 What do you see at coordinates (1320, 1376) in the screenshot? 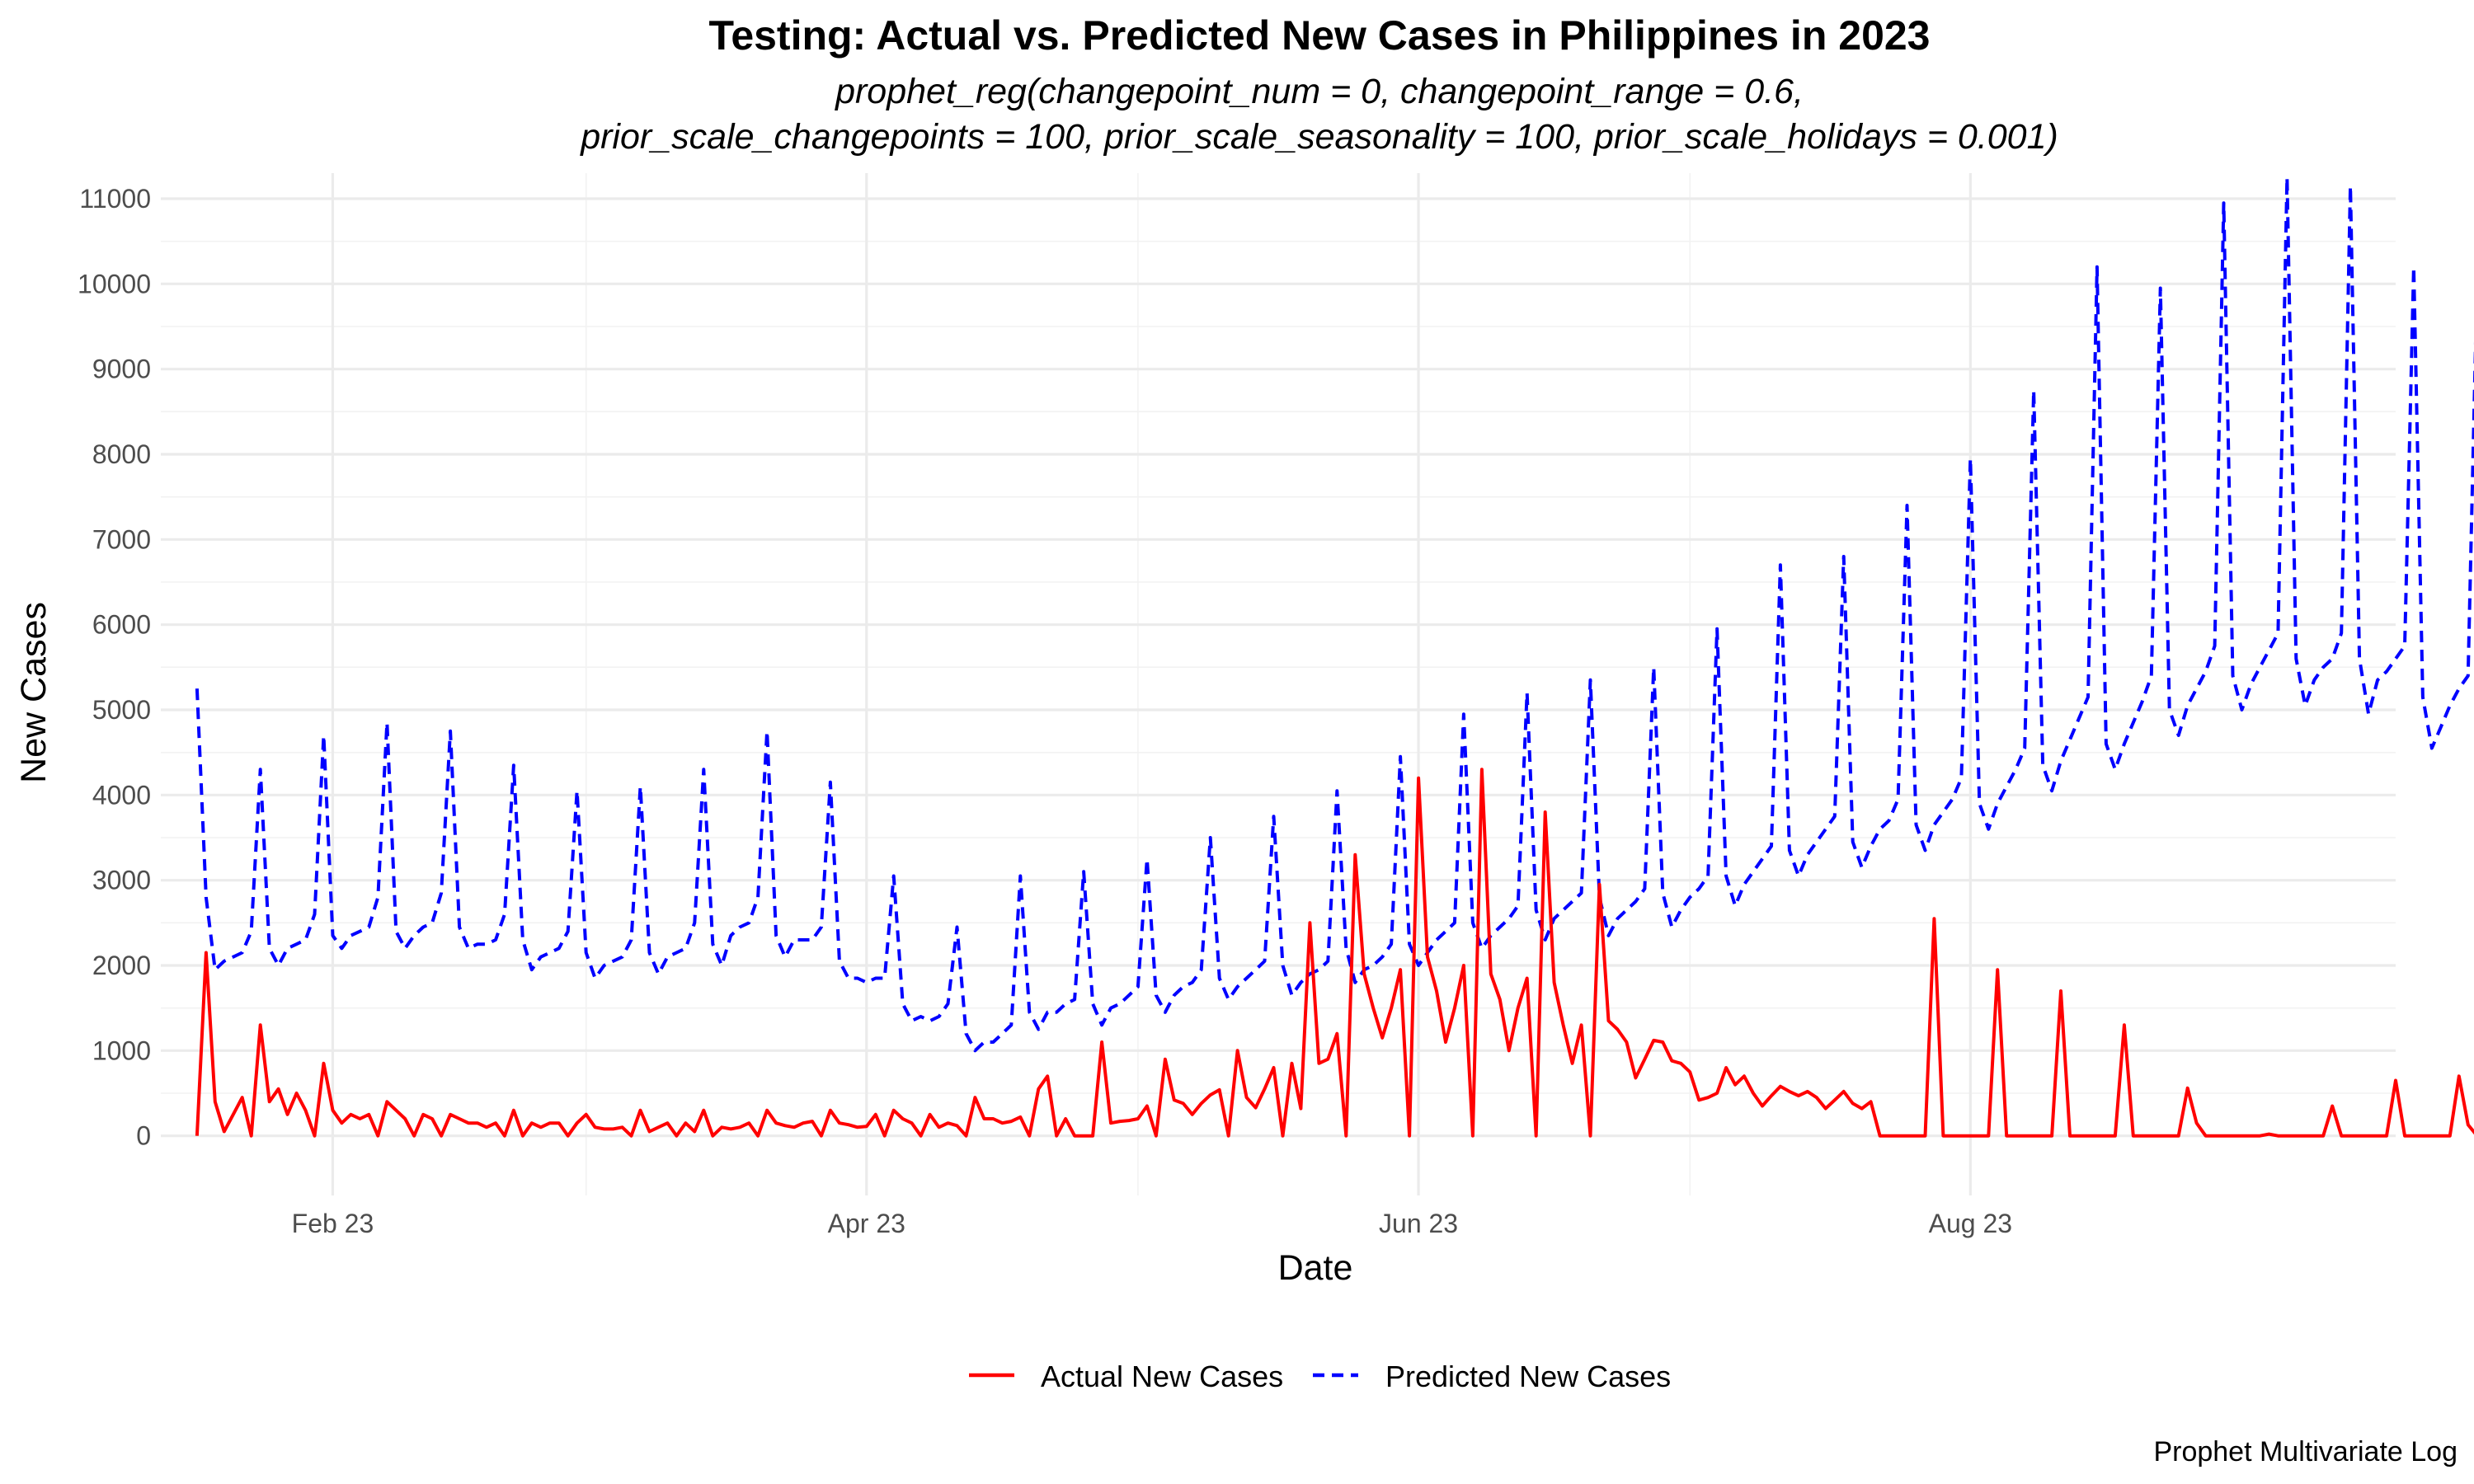
I see `legend: Actual New Cases Predicted New Cases` at bounding box center [1320, 1376].